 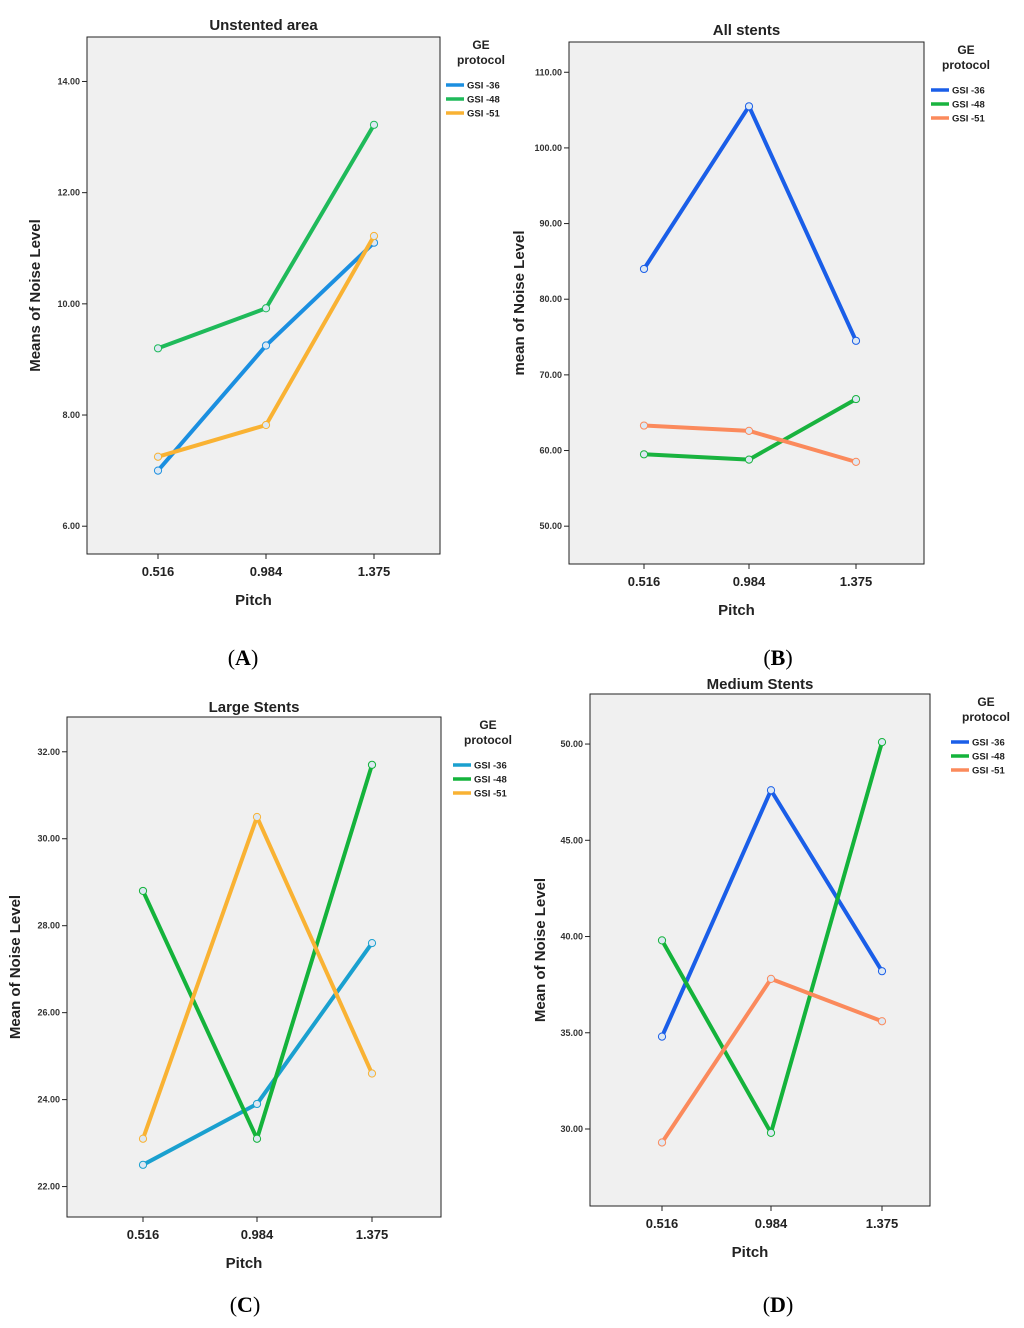 What do you see at coordinates (985, 702) in the screenshot?
I see `chart-d-legend-title: GE` at bounding box center [985, 702].